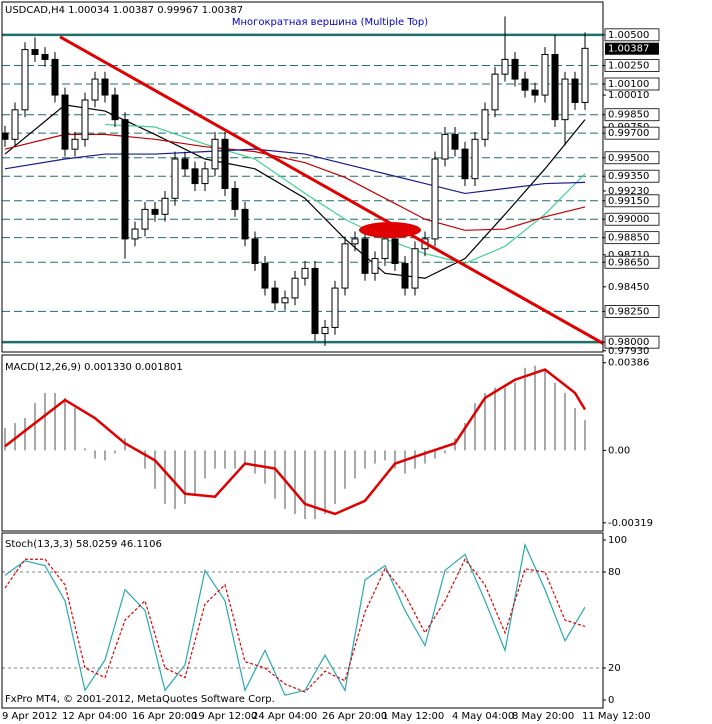 The width and height of the screenshot is (712, 724). I want to click on x-tick-label: 16 Apr 20:00, so click(164, 716).